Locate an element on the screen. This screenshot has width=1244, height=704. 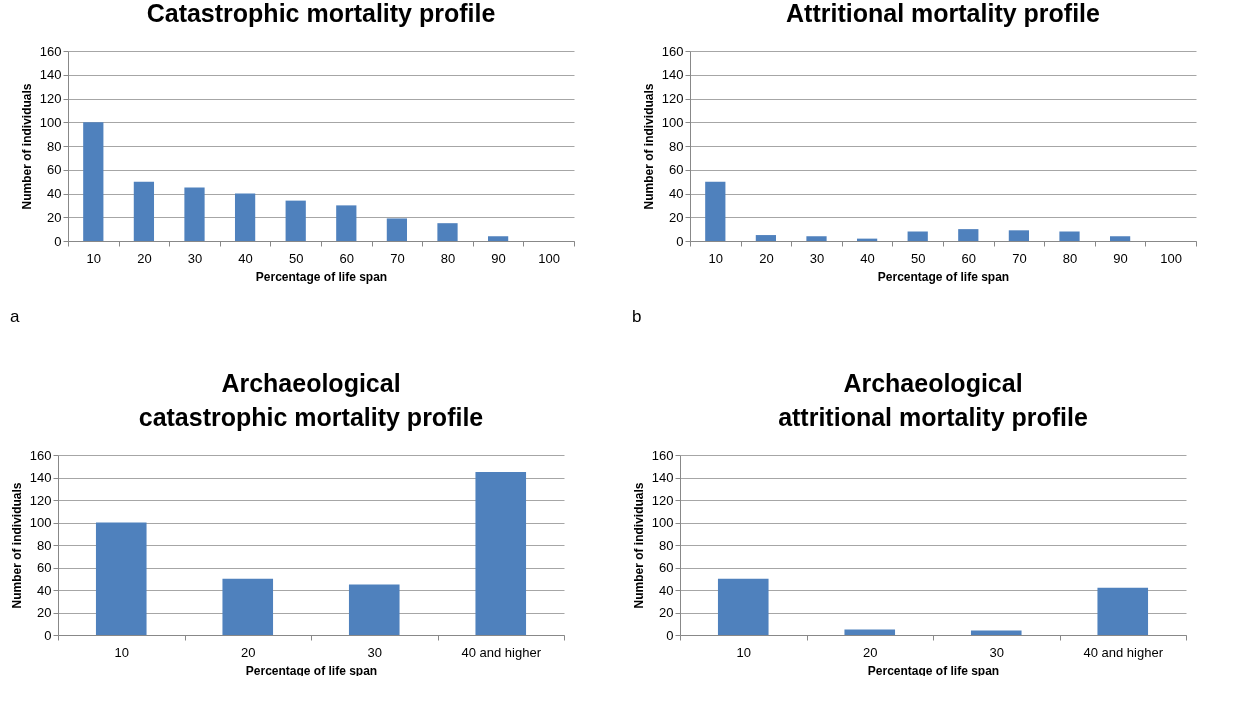
text: a is located at coordinates (15, 316).